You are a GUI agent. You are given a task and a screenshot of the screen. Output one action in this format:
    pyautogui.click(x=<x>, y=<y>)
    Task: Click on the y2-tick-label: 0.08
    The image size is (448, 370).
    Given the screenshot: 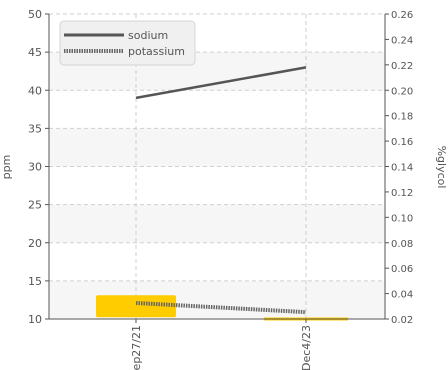 What is the action you would take?
    pyautogui.click(x=402, y=244)
    